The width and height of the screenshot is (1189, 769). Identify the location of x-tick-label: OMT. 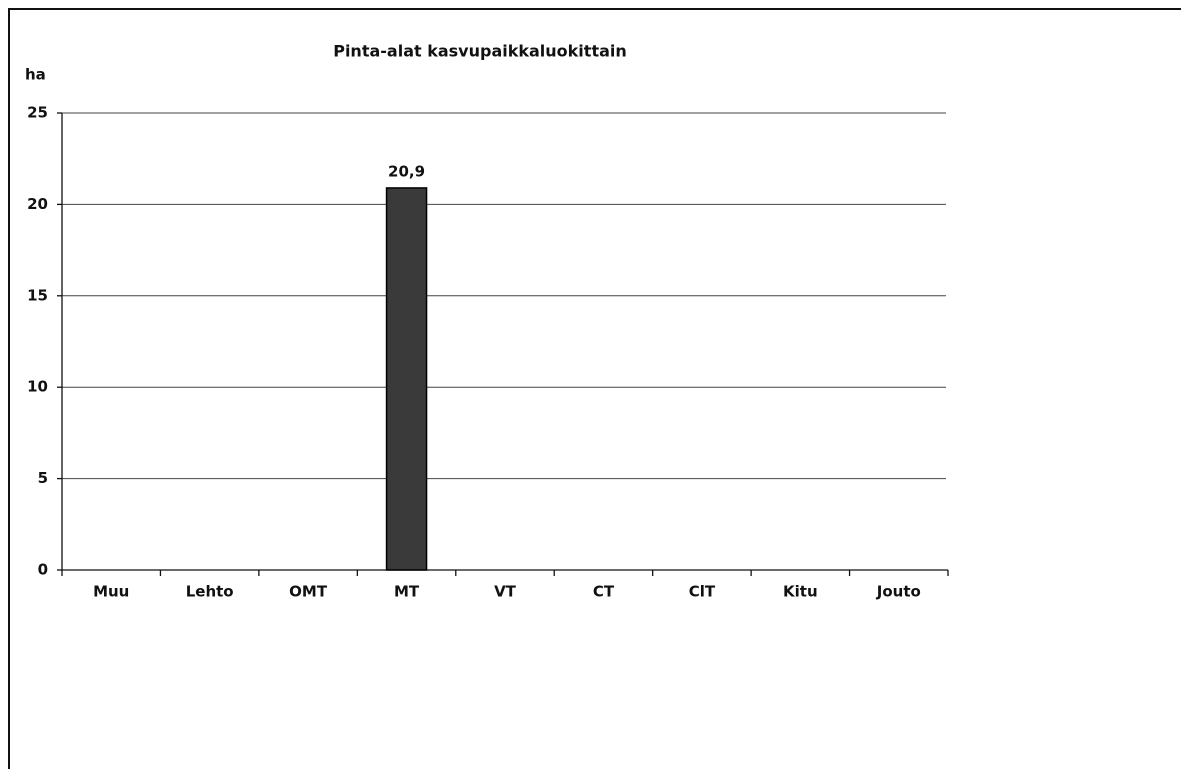
(308, 592).